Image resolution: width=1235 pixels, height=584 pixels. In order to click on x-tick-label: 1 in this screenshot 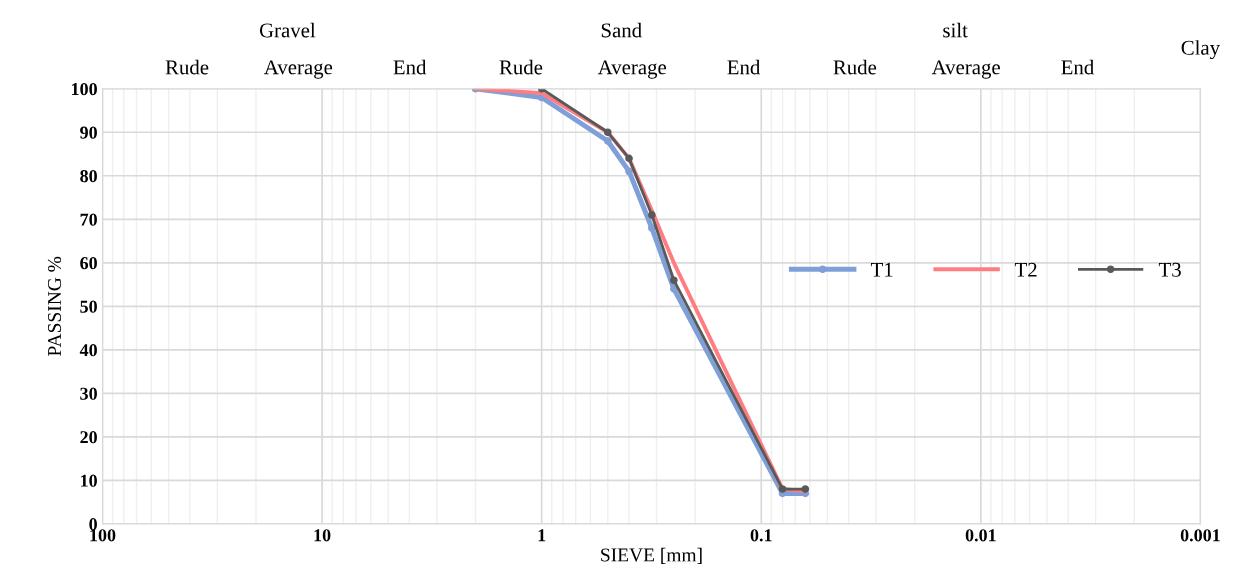, I will do `click(542, 535)`.